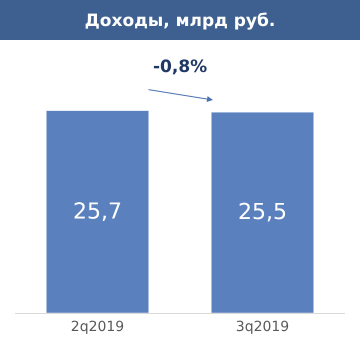 This screenshot has height=358, width=360. Describe the element at coordinates (97, 326) in the screenshot. I see `x-tick-label: 2q2019` at that location.